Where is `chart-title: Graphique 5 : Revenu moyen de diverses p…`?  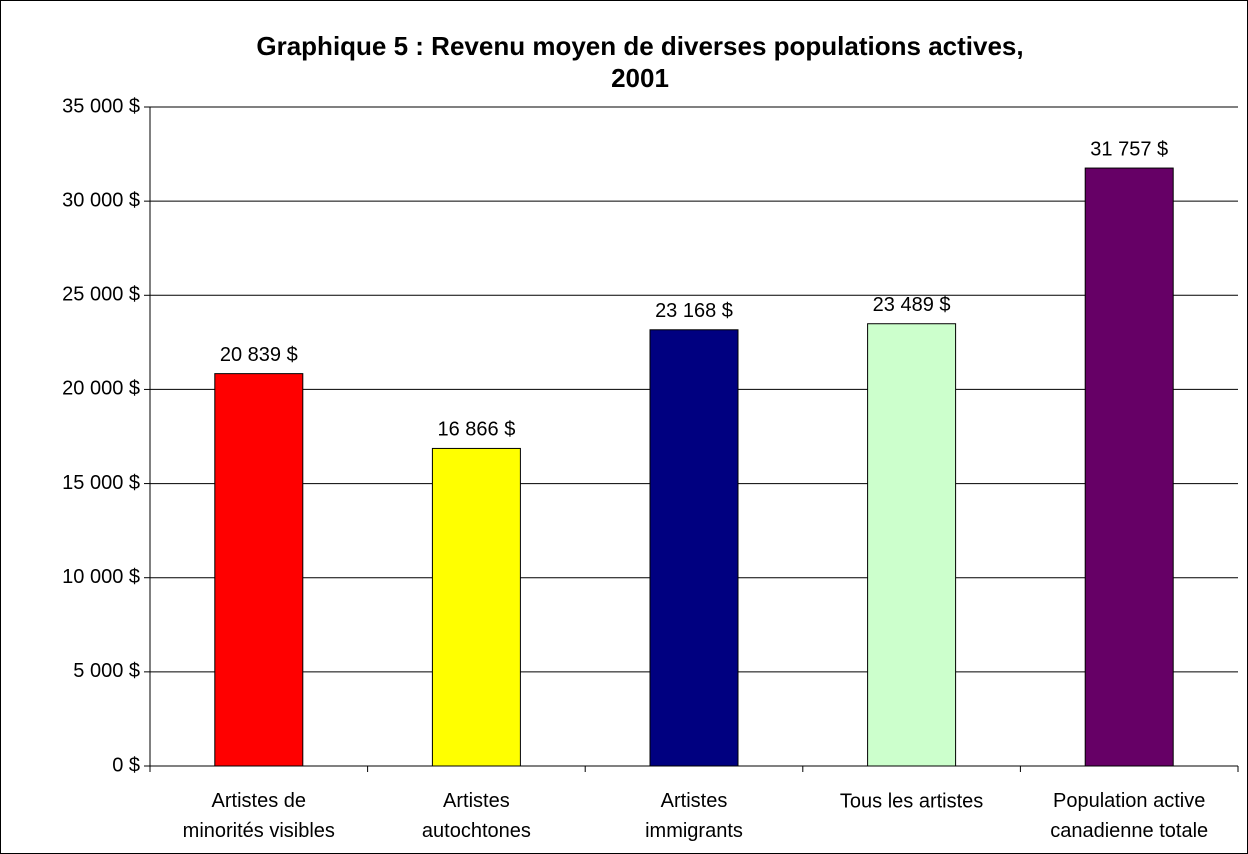
chart-title: Graphique 5 : Revenu moyen de diverses p… is located at coordinates (639, 62).